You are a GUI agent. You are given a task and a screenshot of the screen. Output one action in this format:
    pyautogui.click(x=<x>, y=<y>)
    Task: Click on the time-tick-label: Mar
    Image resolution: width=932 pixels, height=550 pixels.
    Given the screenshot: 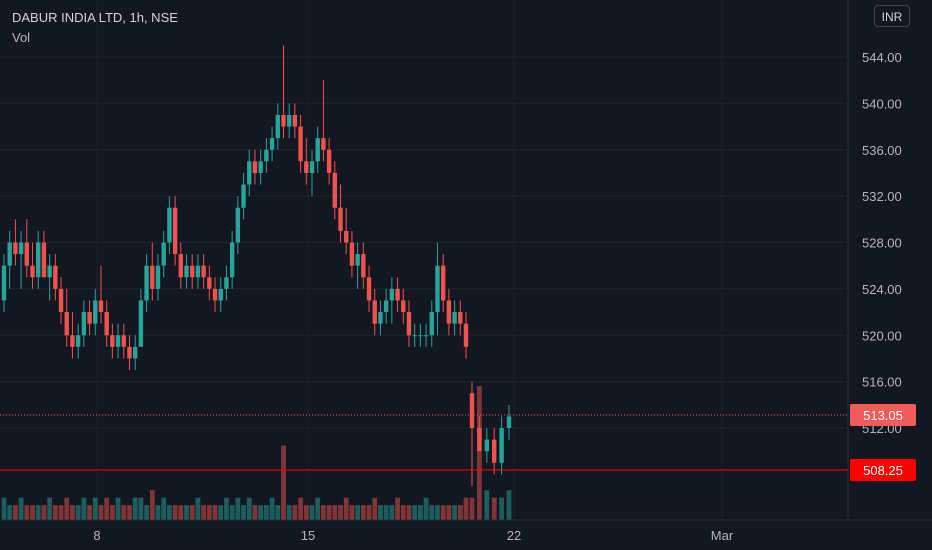 What is the action you would take?
    pyautogui.click(x=722, y=535)
    